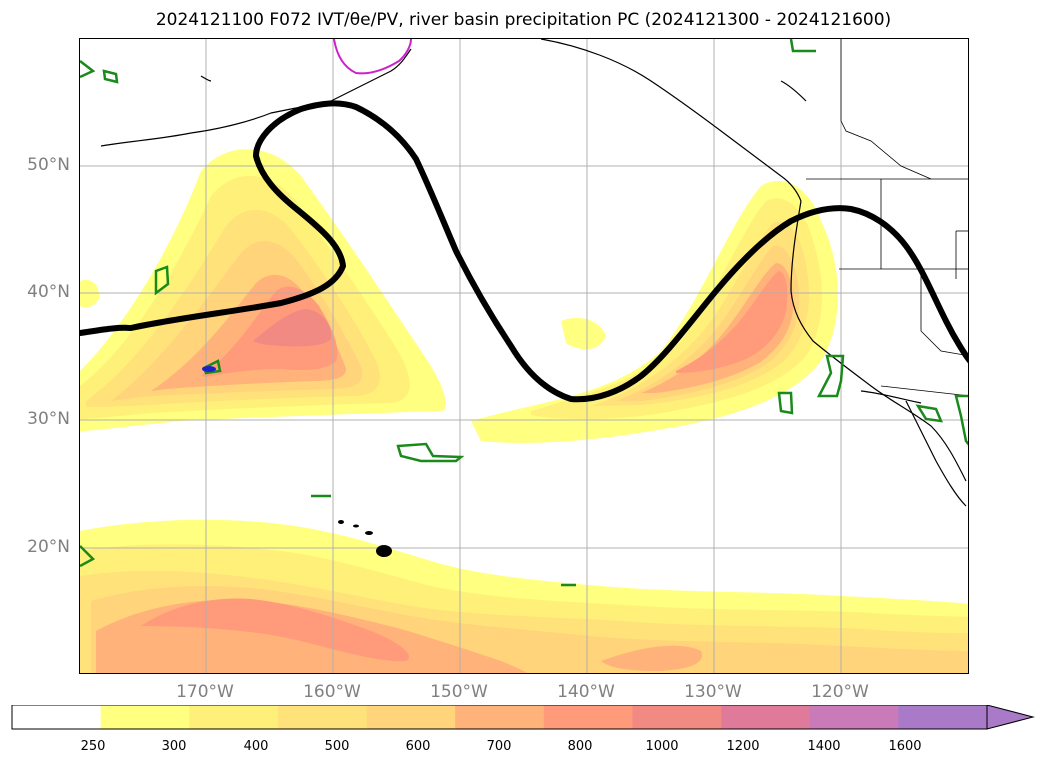  What do you see at coordinates (209, 369) in the screenshot?
I see `blue-marker` at bounding box center [209, 369].